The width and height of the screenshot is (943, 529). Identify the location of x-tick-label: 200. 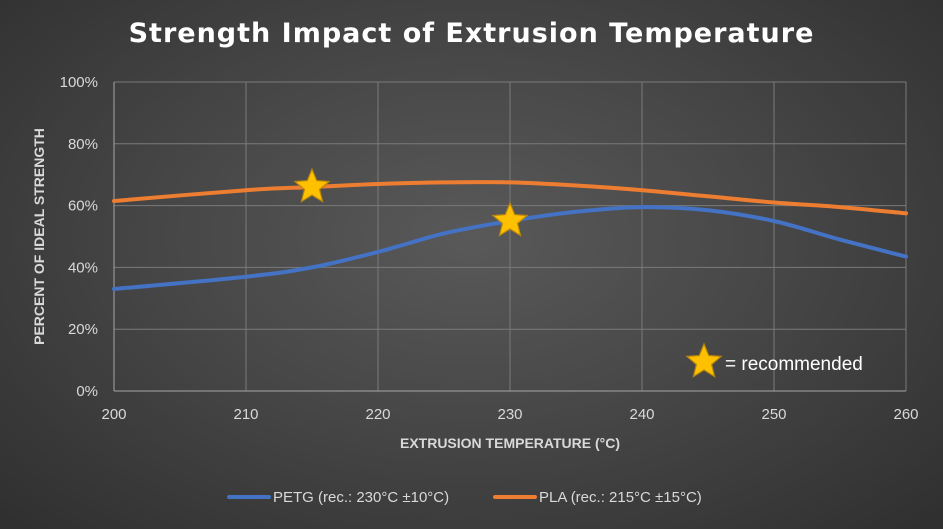
(113, 414).